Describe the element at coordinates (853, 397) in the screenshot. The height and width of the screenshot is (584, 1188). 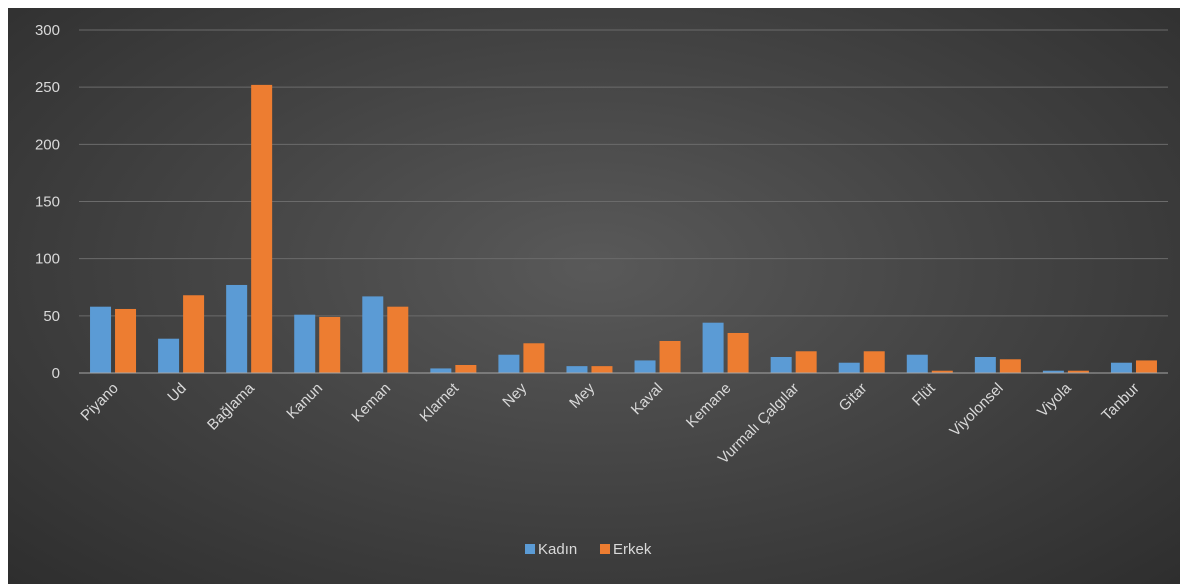
I see `x-category-label: Gitar` at that location.